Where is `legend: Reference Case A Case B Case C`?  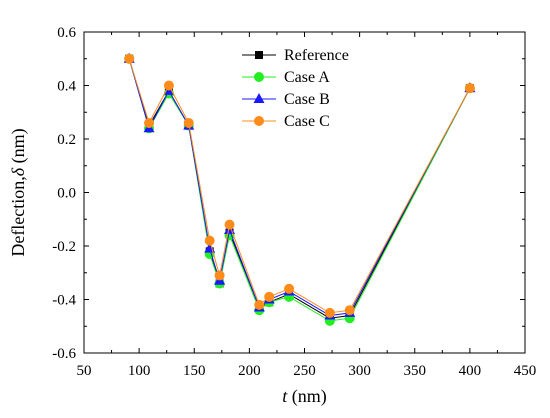
legend: Reference Case A Case B Case C is located at coordinates (295, 88).